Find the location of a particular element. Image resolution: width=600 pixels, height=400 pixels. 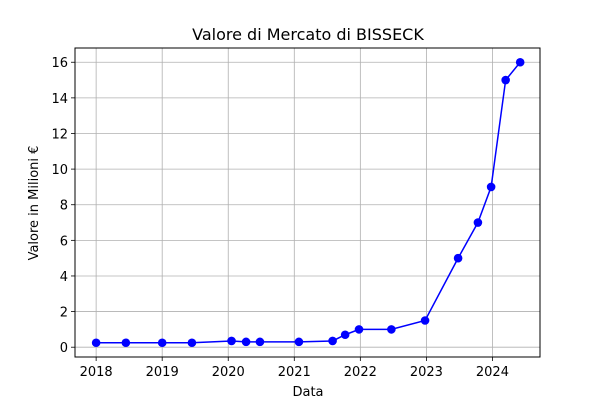

y-tick-label: 8 is located at coordinates (64, 206).